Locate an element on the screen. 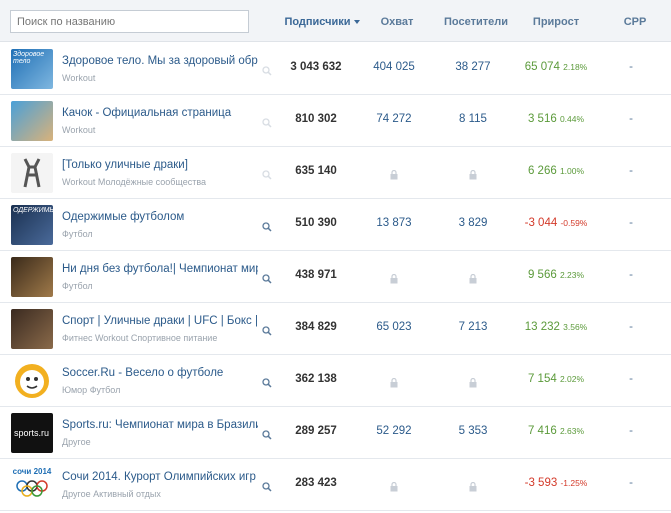 The height and width of the screenshot is (513, 671). subscribers-value: 510 390 is located at coordinates (316, 223).